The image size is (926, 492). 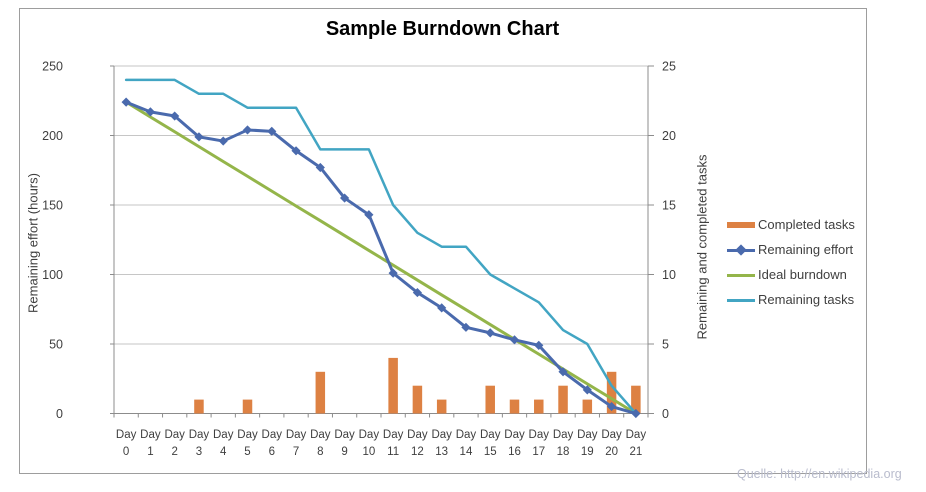 I want to click on legend-swatch-remaining-effort, so click(x=741, y=250).